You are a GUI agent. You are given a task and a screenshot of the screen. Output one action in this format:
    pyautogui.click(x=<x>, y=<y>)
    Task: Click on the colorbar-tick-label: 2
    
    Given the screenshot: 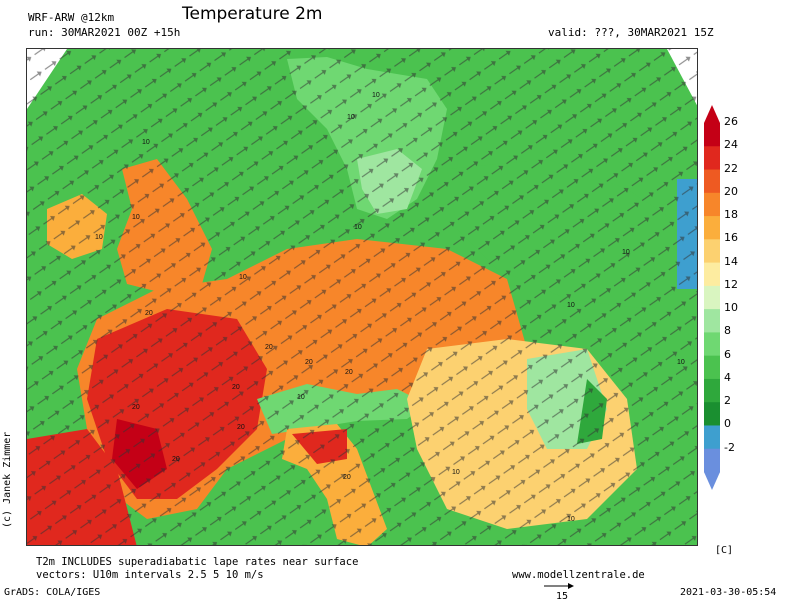 What is the action you would take?
    pyautogui.click(x=727, y=401)
    